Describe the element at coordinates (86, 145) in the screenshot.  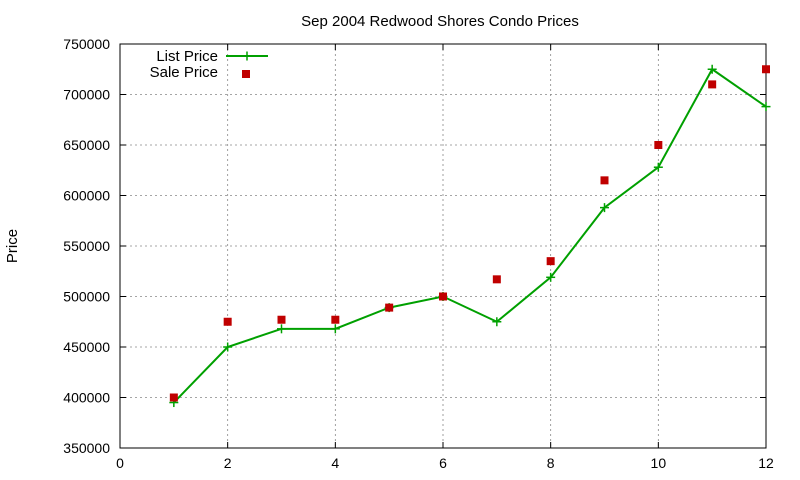
I see `y-tick-label: 650000` at that location.